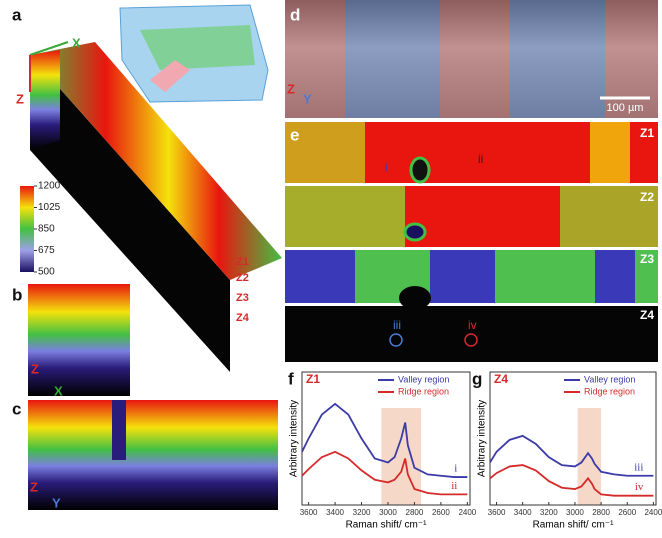 The image size is (662, 538). I want to click on chart-title: Z4, so click(501, 379).